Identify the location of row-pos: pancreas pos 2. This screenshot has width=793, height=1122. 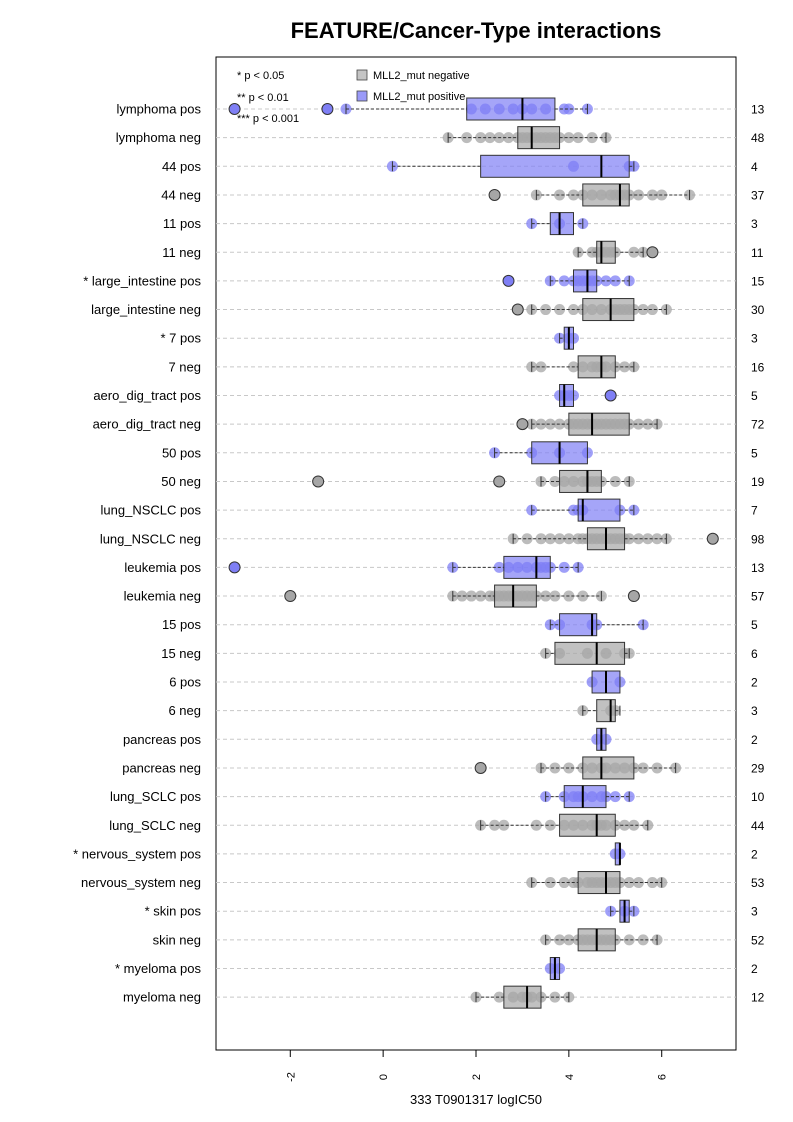
(440, 739).